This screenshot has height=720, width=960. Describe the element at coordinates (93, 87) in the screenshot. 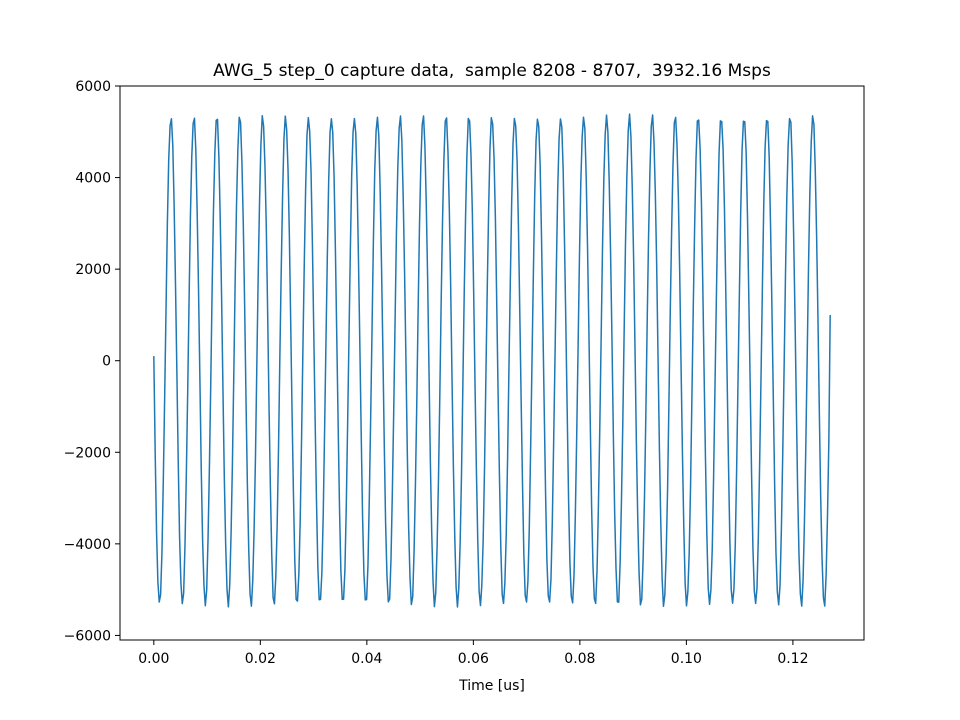

I see `y-tick-label: 6000` at that location.